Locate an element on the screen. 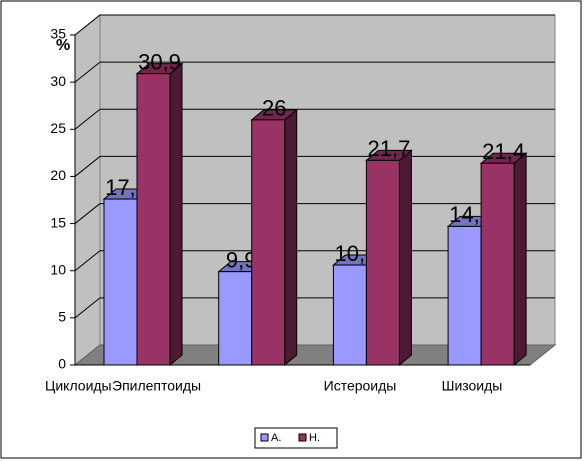 Image resolution: width=584 pixels, height=461 pixels. value-label: 21,7 is located at coordinates (388, 148).